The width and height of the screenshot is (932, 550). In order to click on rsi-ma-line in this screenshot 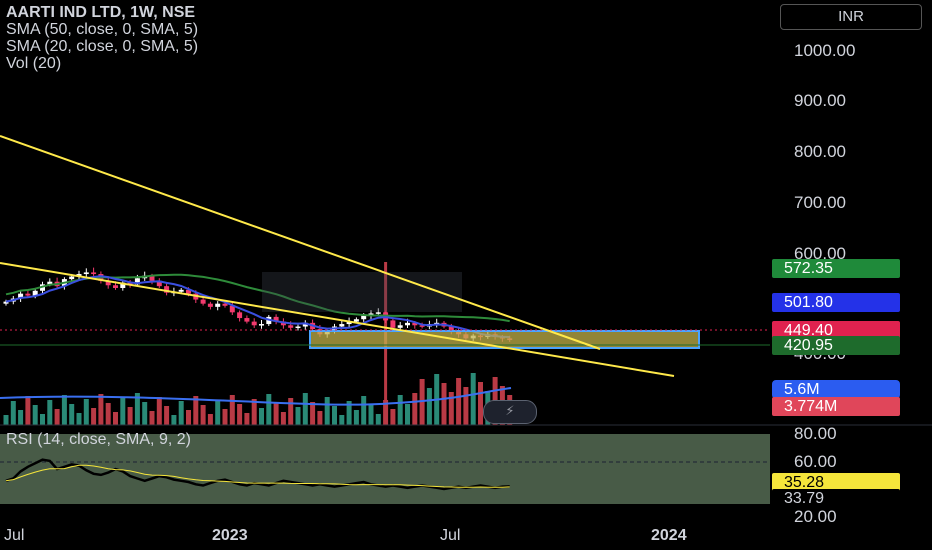, I will do `click(257, 476)`.